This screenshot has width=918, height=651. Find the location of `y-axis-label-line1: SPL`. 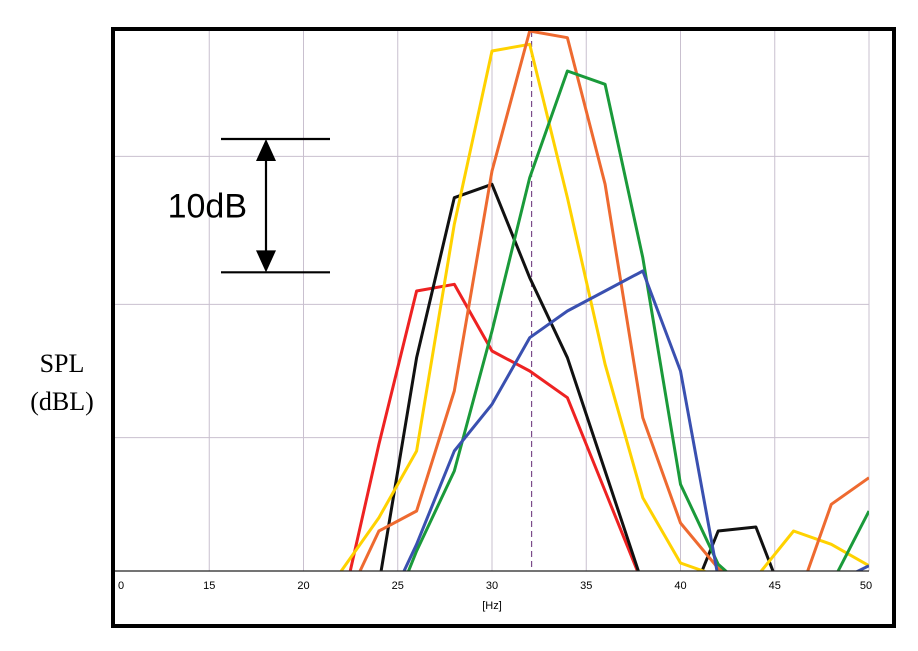

y-axis-label-line1: SPL is located at coordinates (62, 363).